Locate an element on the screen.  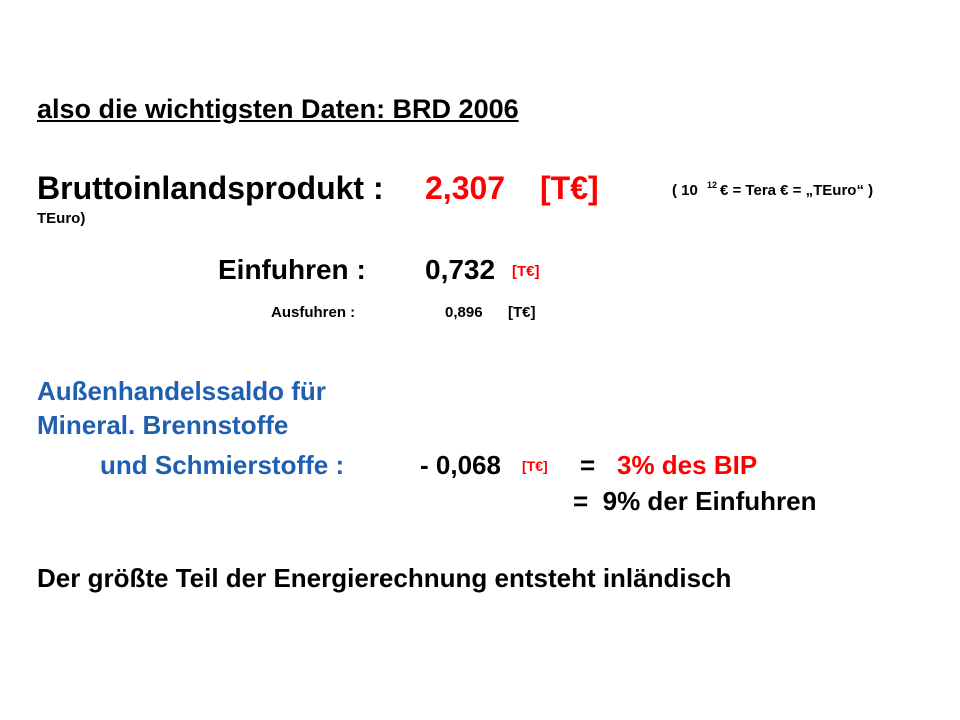
saldo-unit: [T€] is located at coordinates (535, 466).